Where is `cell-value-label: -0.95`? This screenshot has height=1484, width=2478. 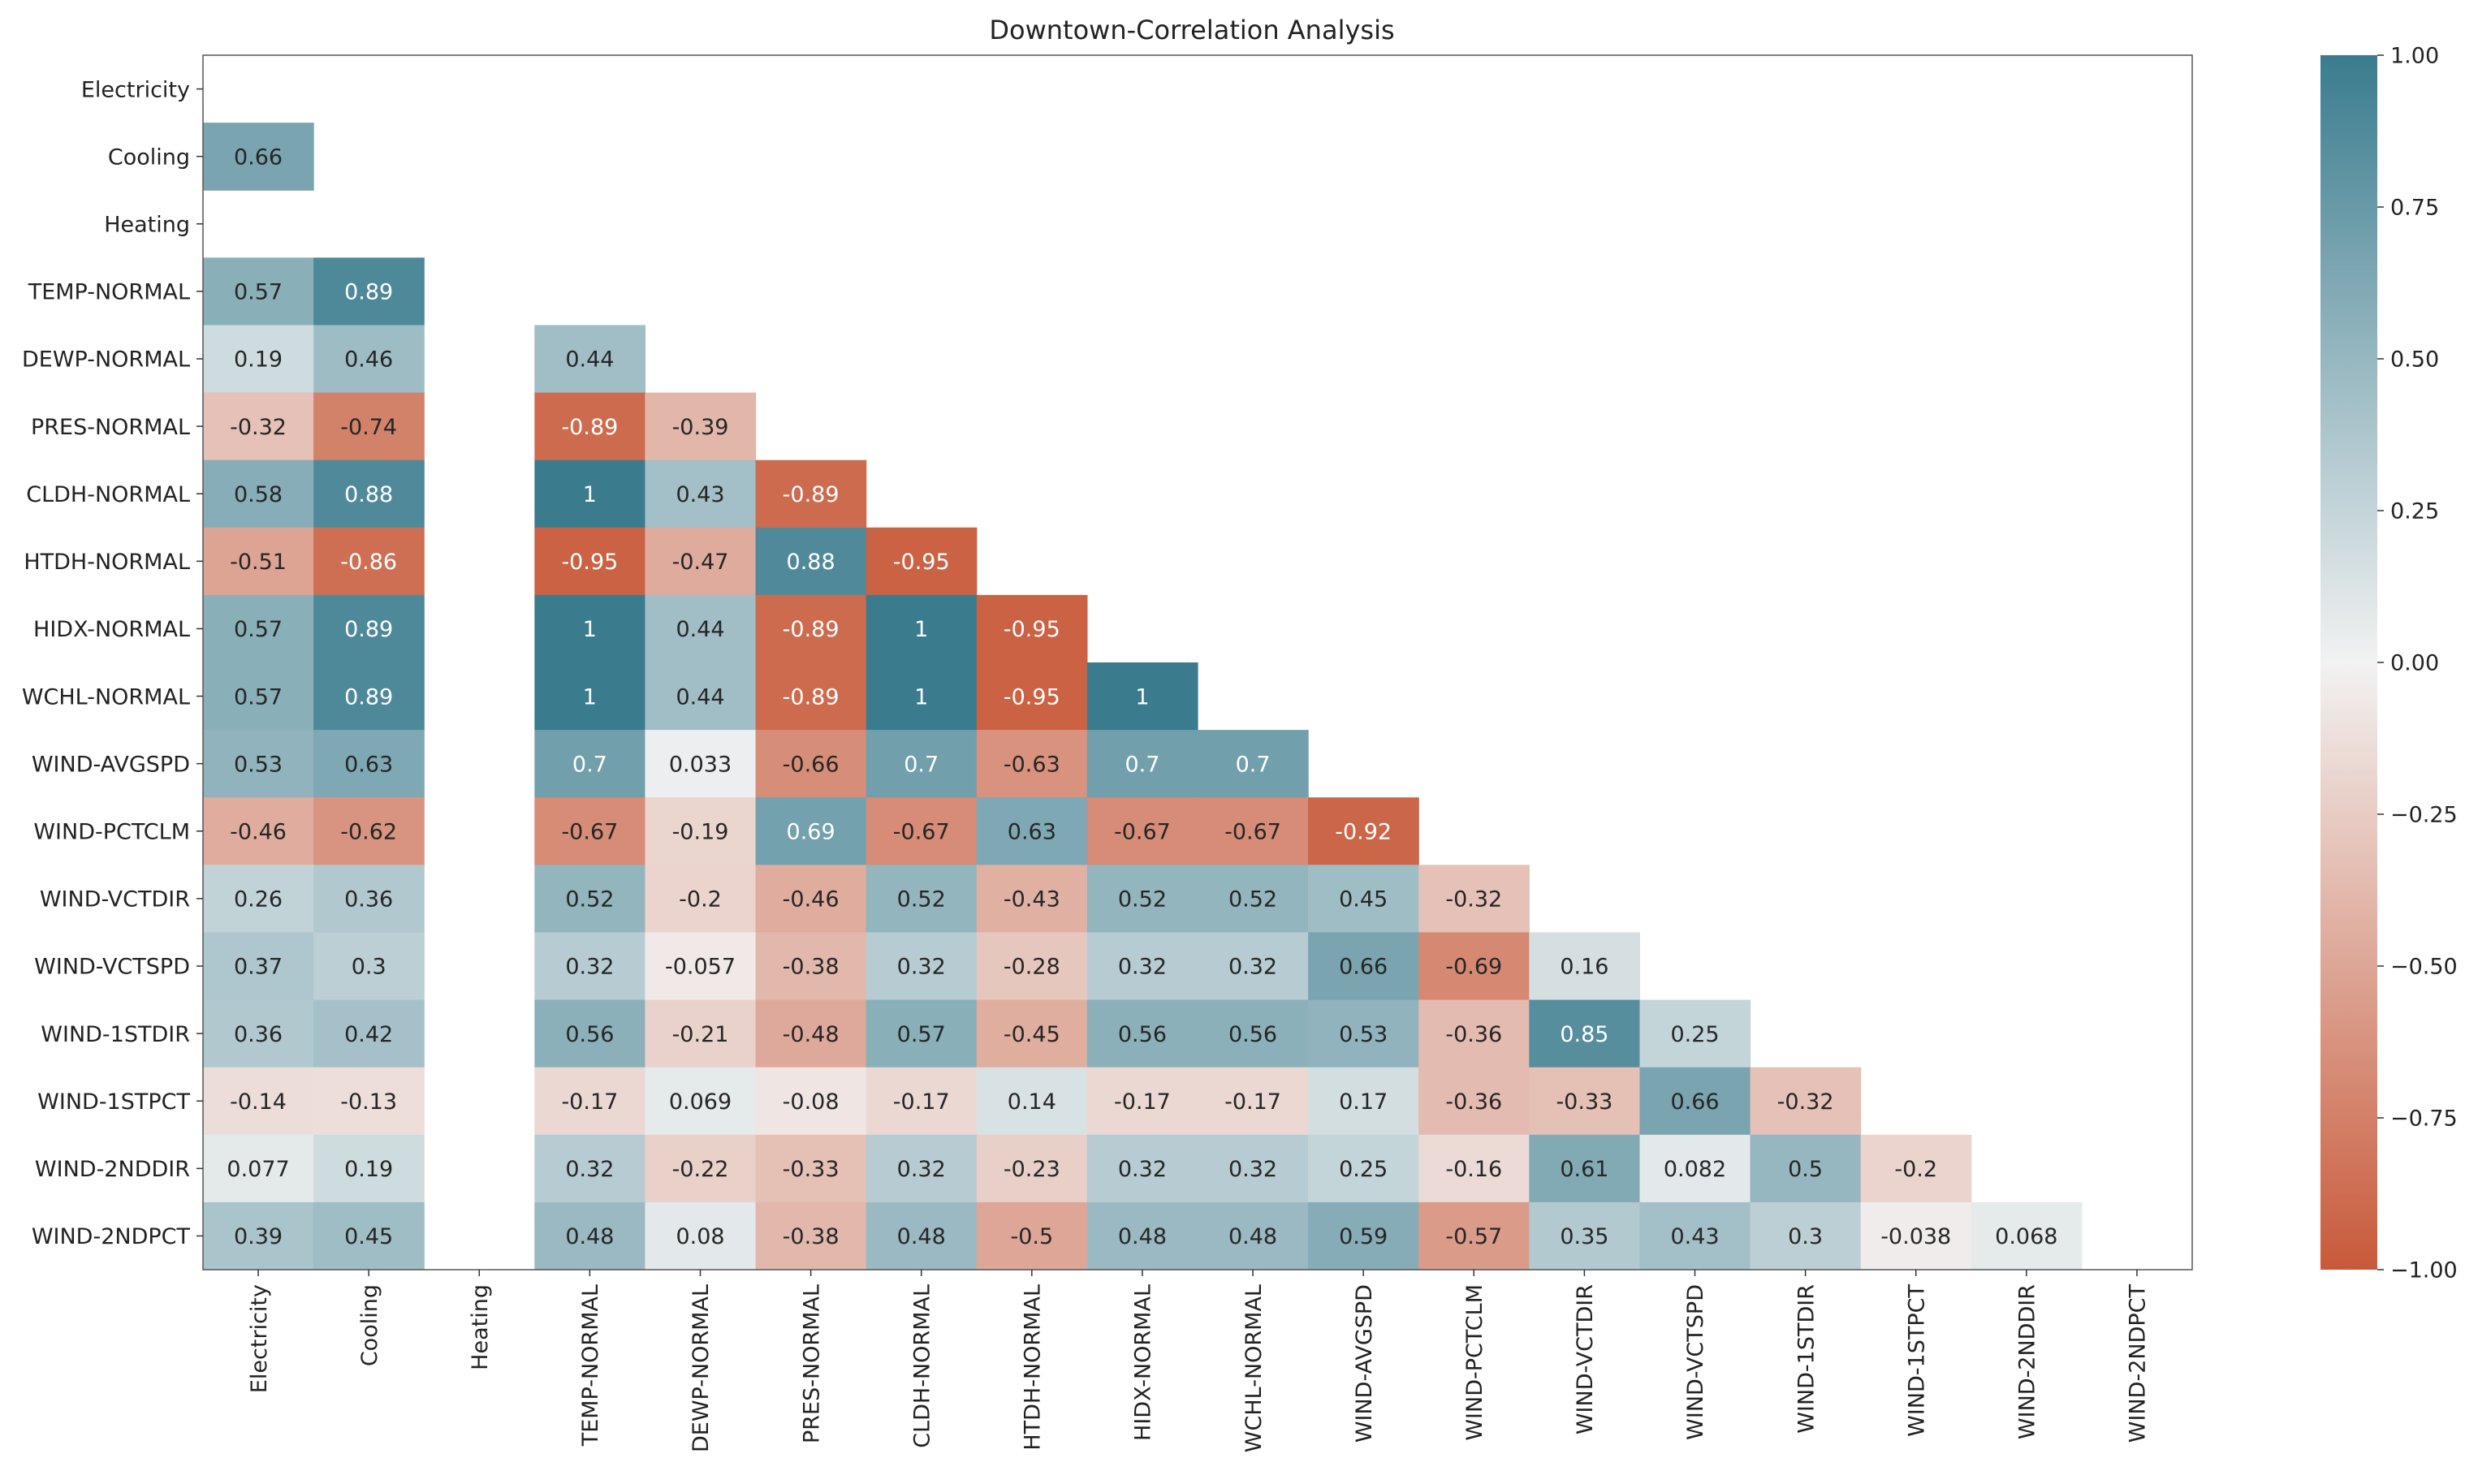
cell-value-label: -0.95 is located at coordinates (589, 562).